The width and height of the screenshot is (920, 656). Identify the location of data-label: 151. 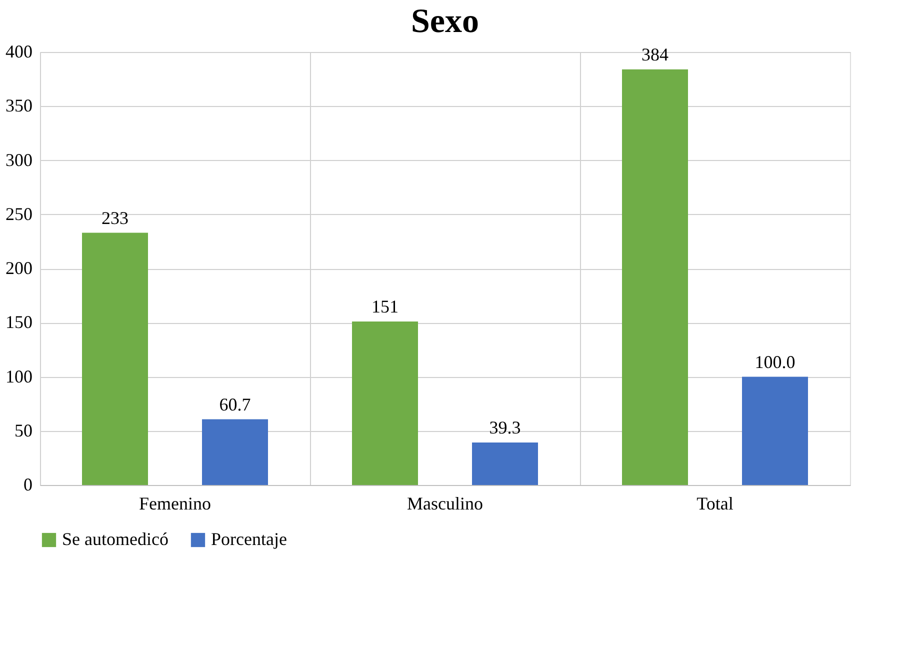
(385, 306).